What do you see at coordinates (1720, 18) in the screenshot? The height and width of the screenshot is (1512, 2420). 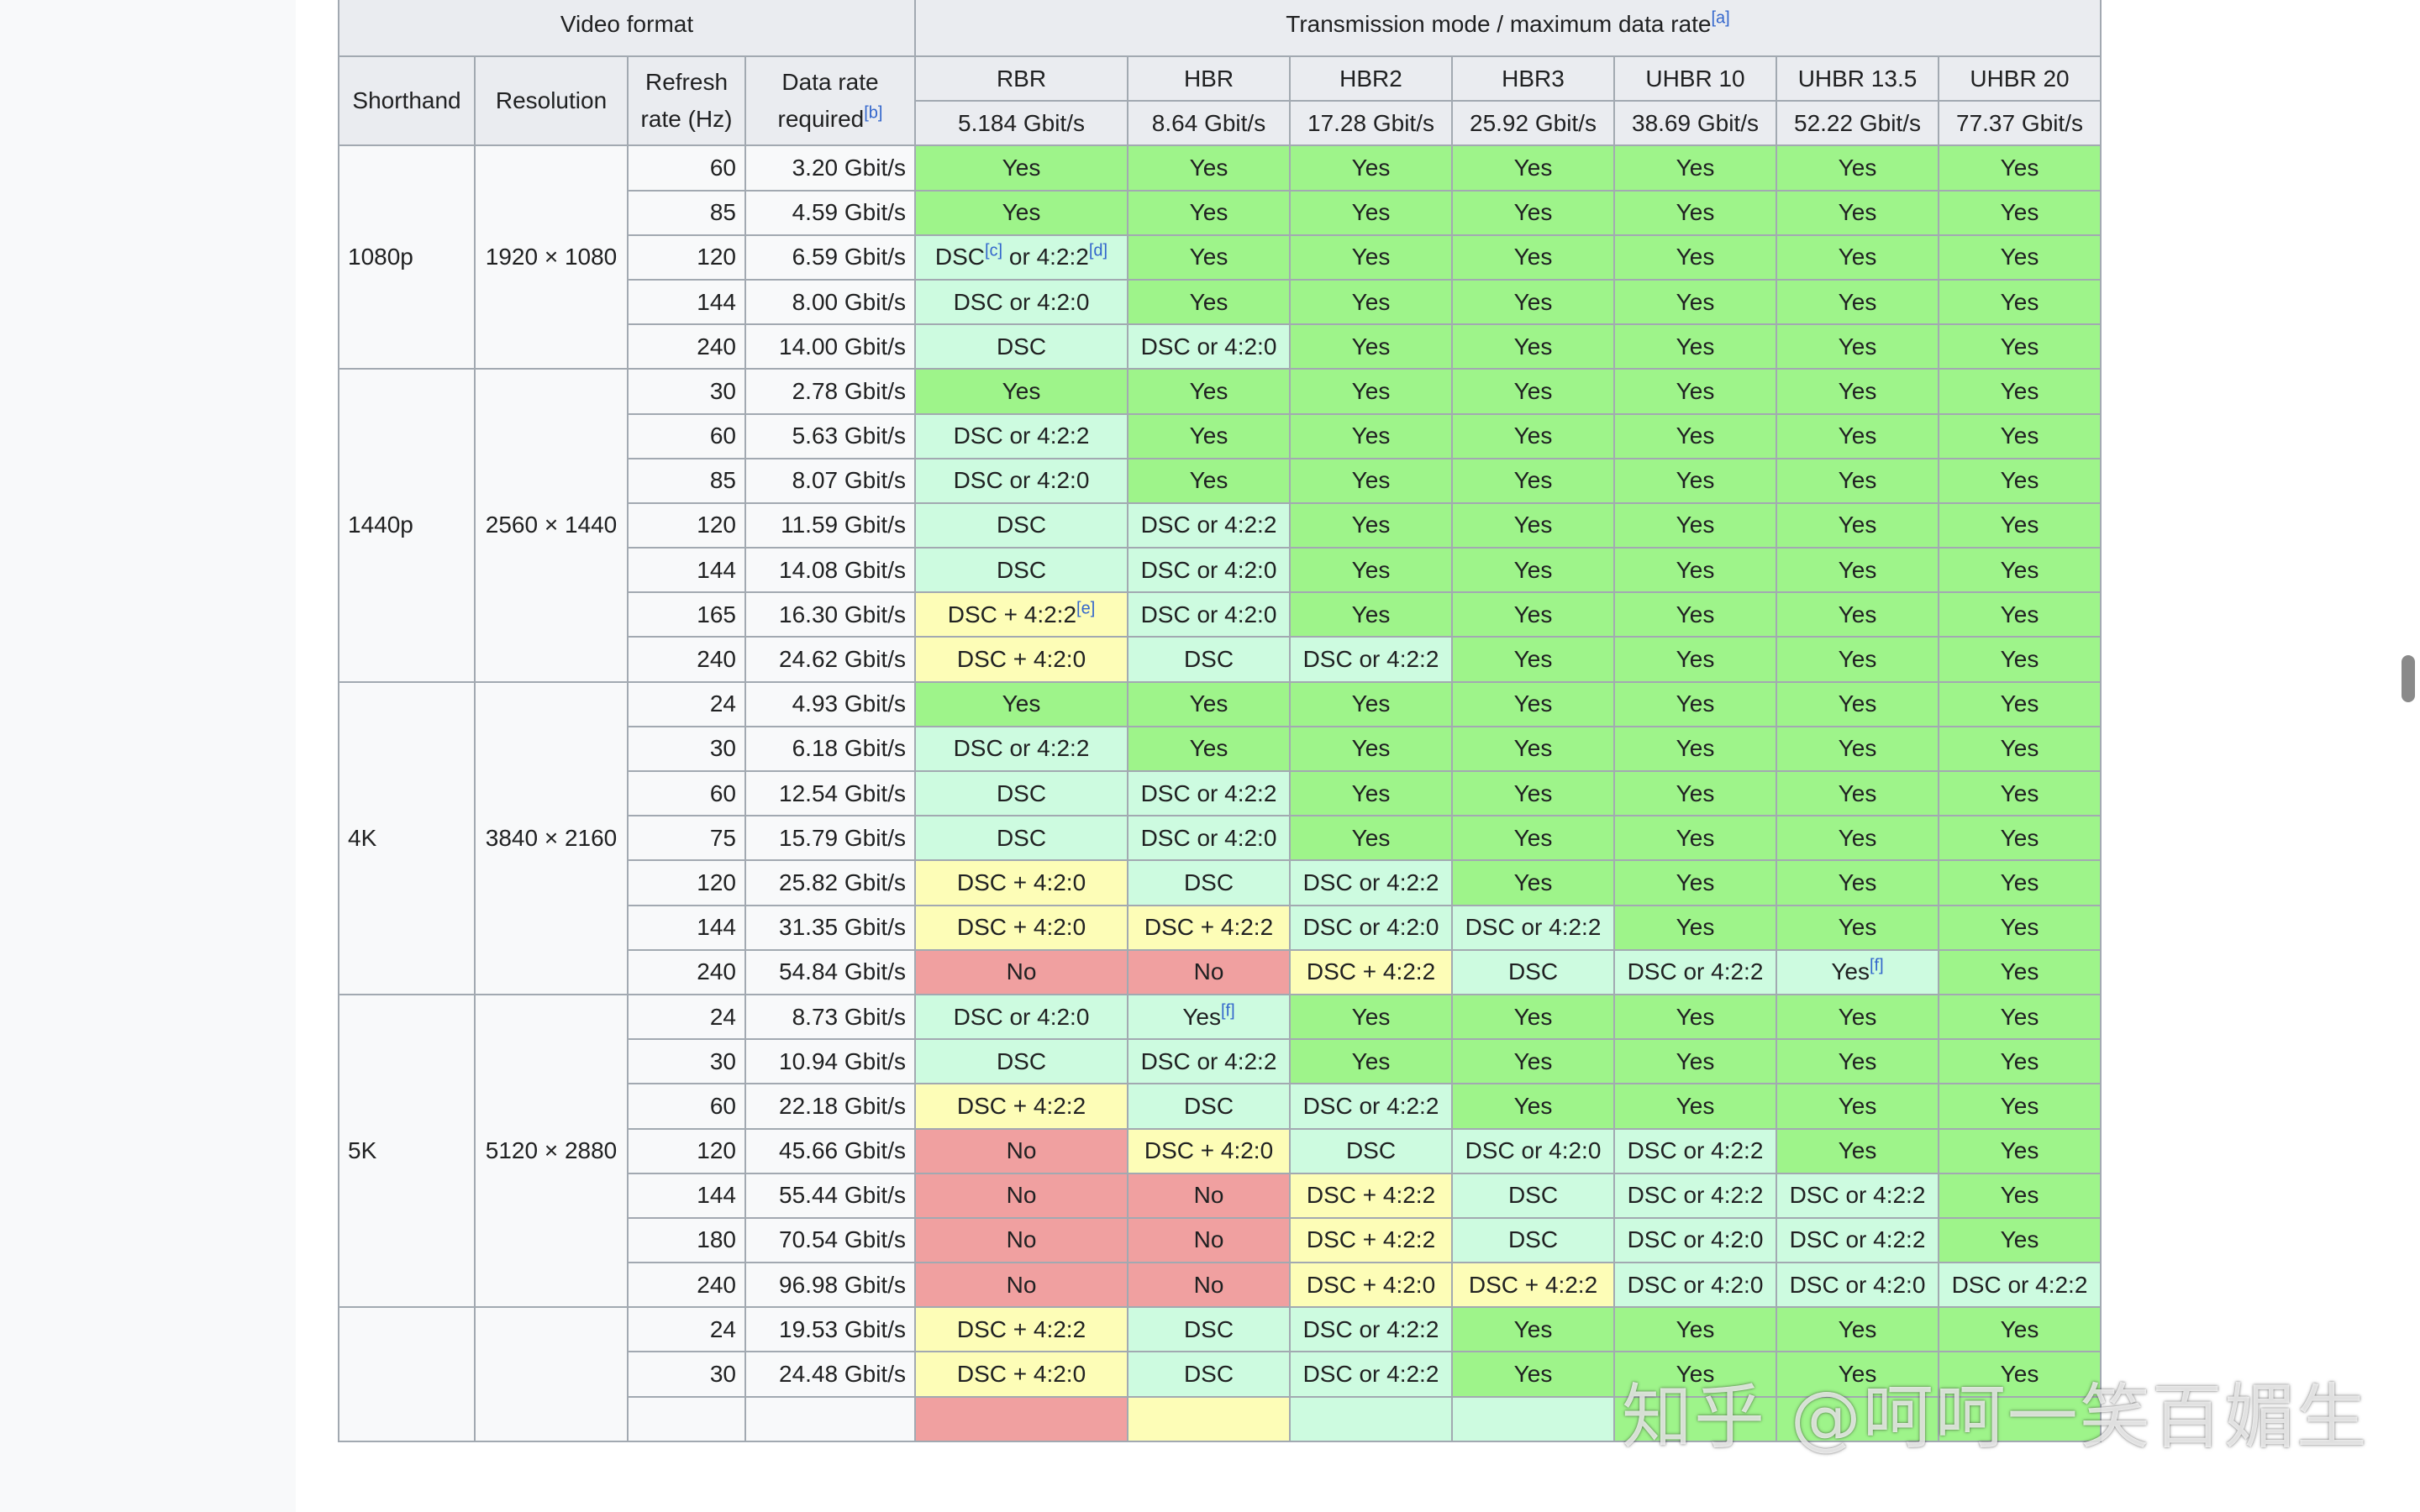 I see `footnote-a: [a]` at bounding box center [1720, 18].